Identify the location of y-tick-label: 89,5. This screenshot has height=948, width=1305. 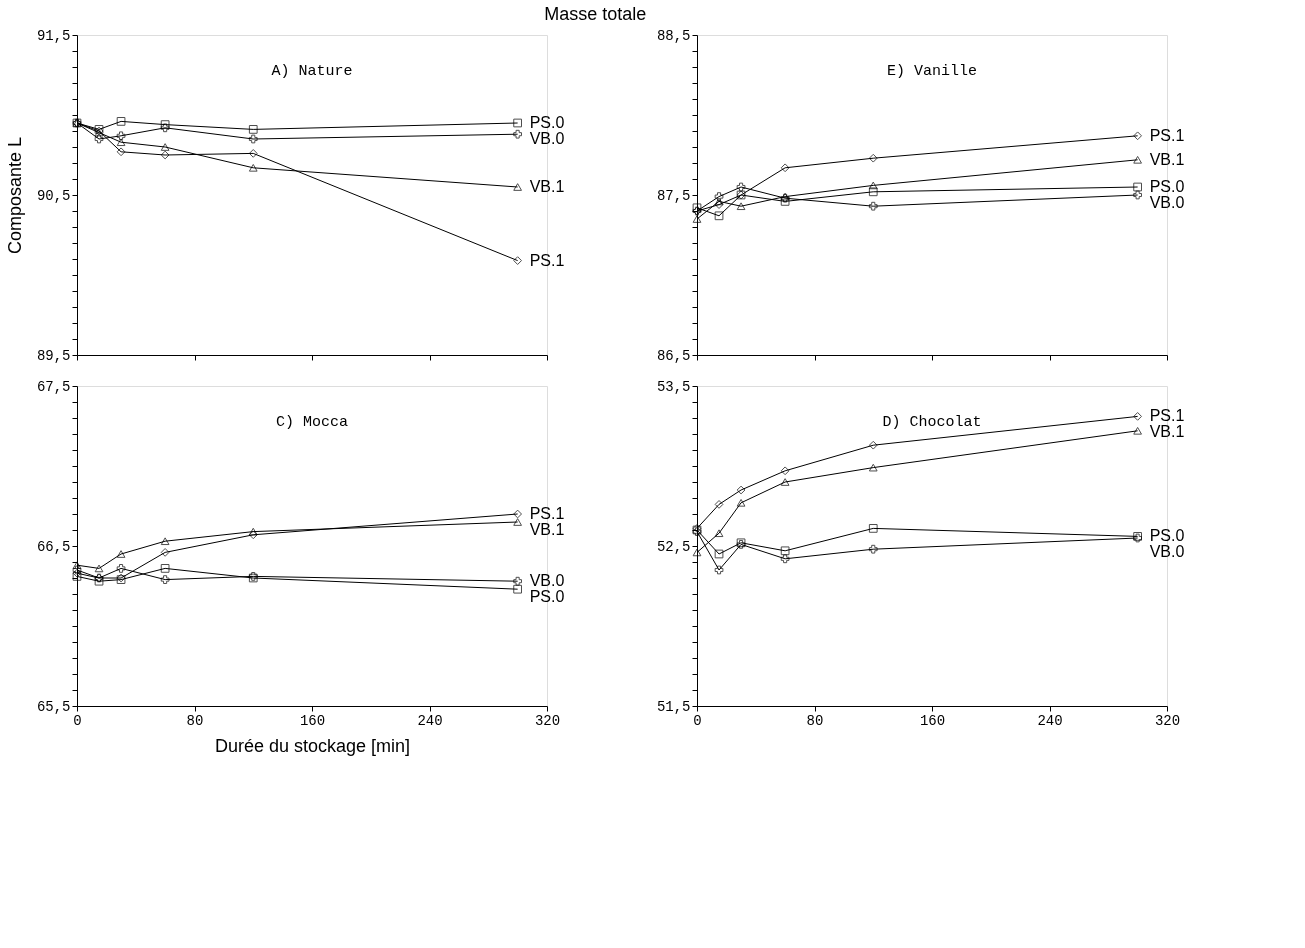
(53, 355).